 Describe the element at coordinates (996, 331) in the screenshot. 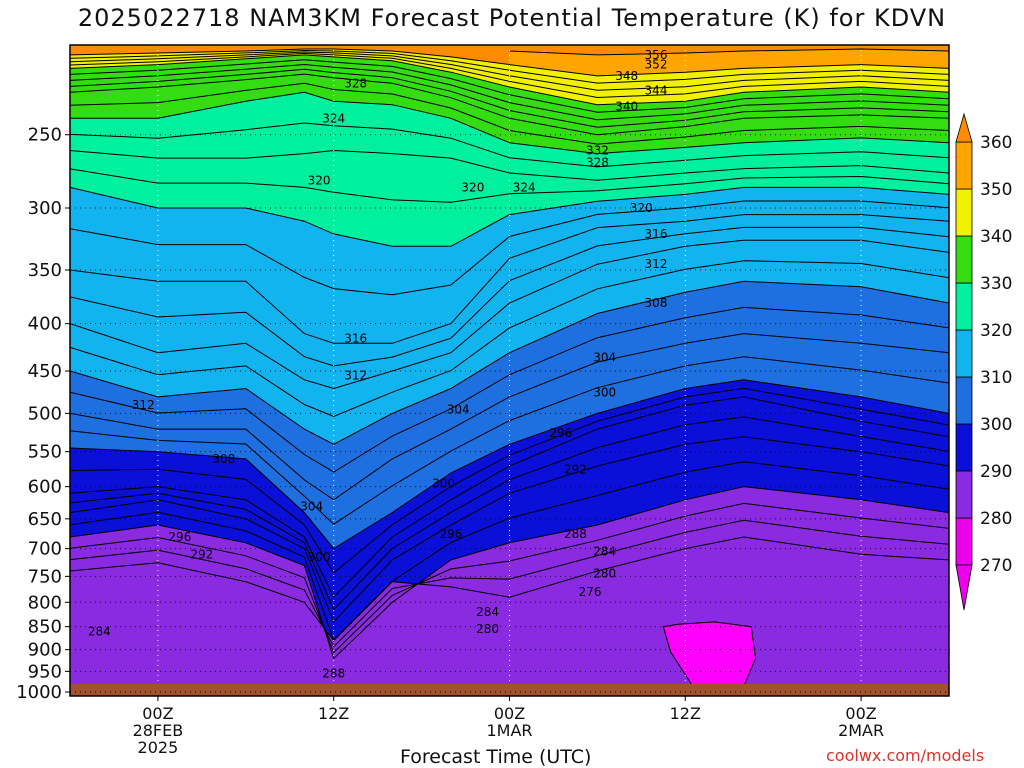

I see `colorbar-label: 320` at that location.